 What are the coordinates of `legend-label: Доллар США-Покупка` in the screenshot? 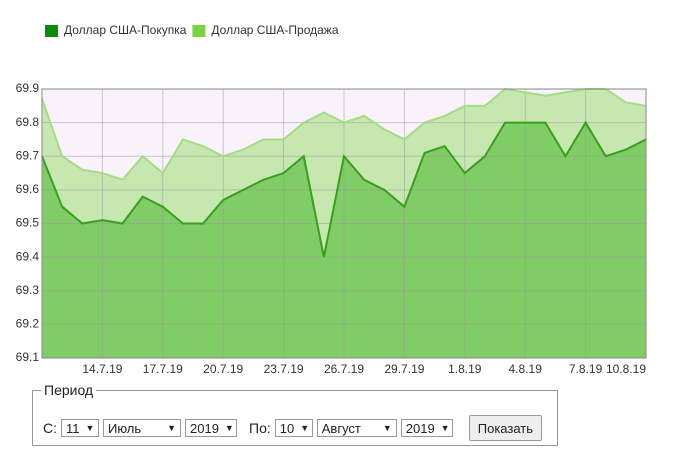 It's located at (125, 30).